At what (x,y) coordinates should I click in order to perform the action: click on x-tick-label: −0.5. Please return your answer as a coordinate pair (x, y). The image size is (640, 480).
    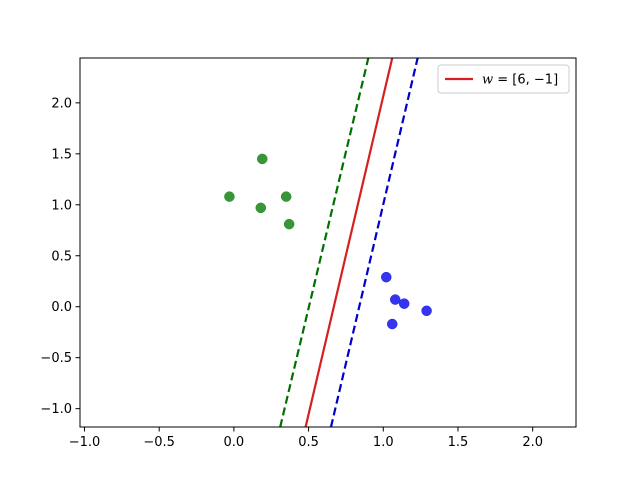
    Looking at the image, I should click on (159, 442).